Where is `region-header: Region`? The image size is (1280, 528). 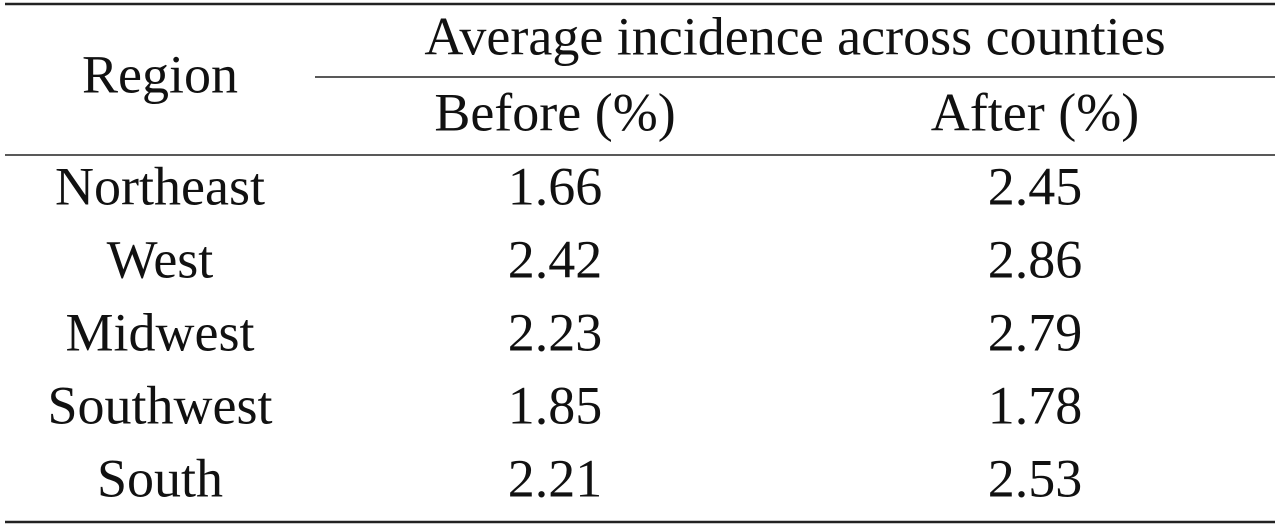
region-header: Region is located at coordinates (160, 74).